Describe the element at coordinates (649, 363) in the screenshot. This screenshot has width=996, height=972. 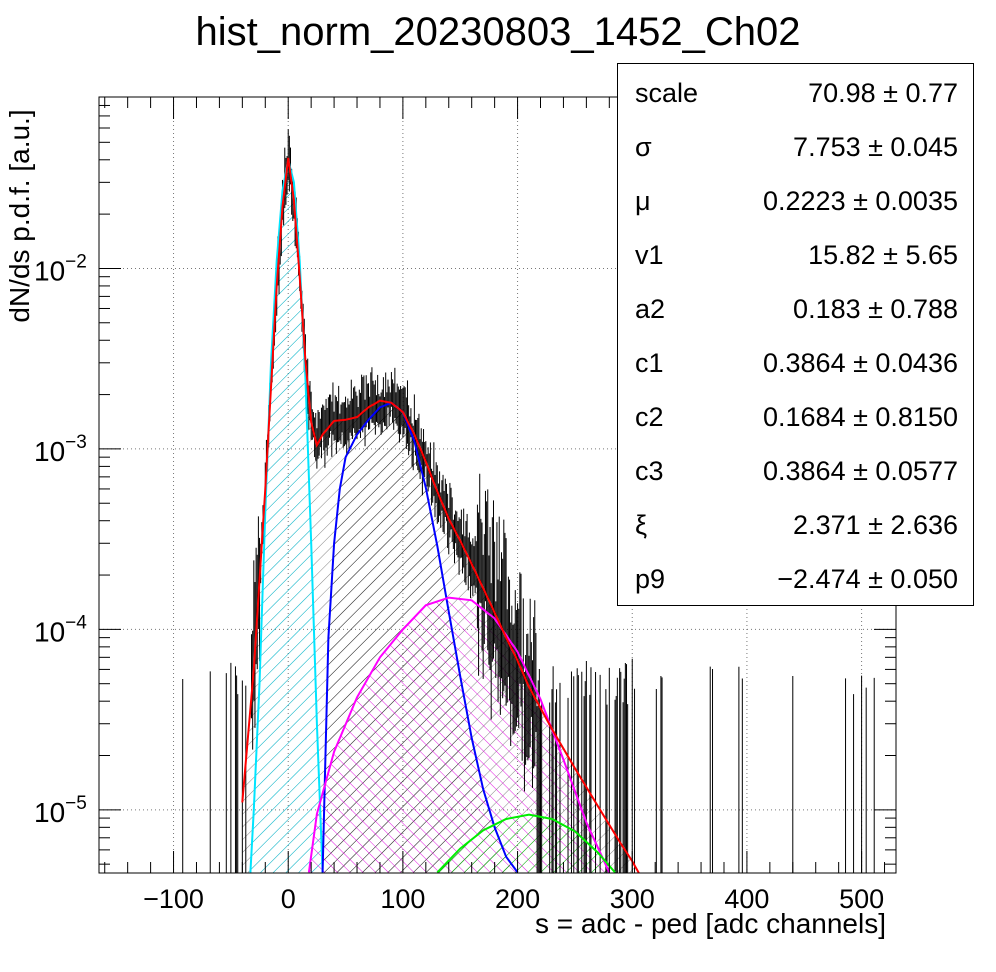
I see `stat-name: c1` at that location.